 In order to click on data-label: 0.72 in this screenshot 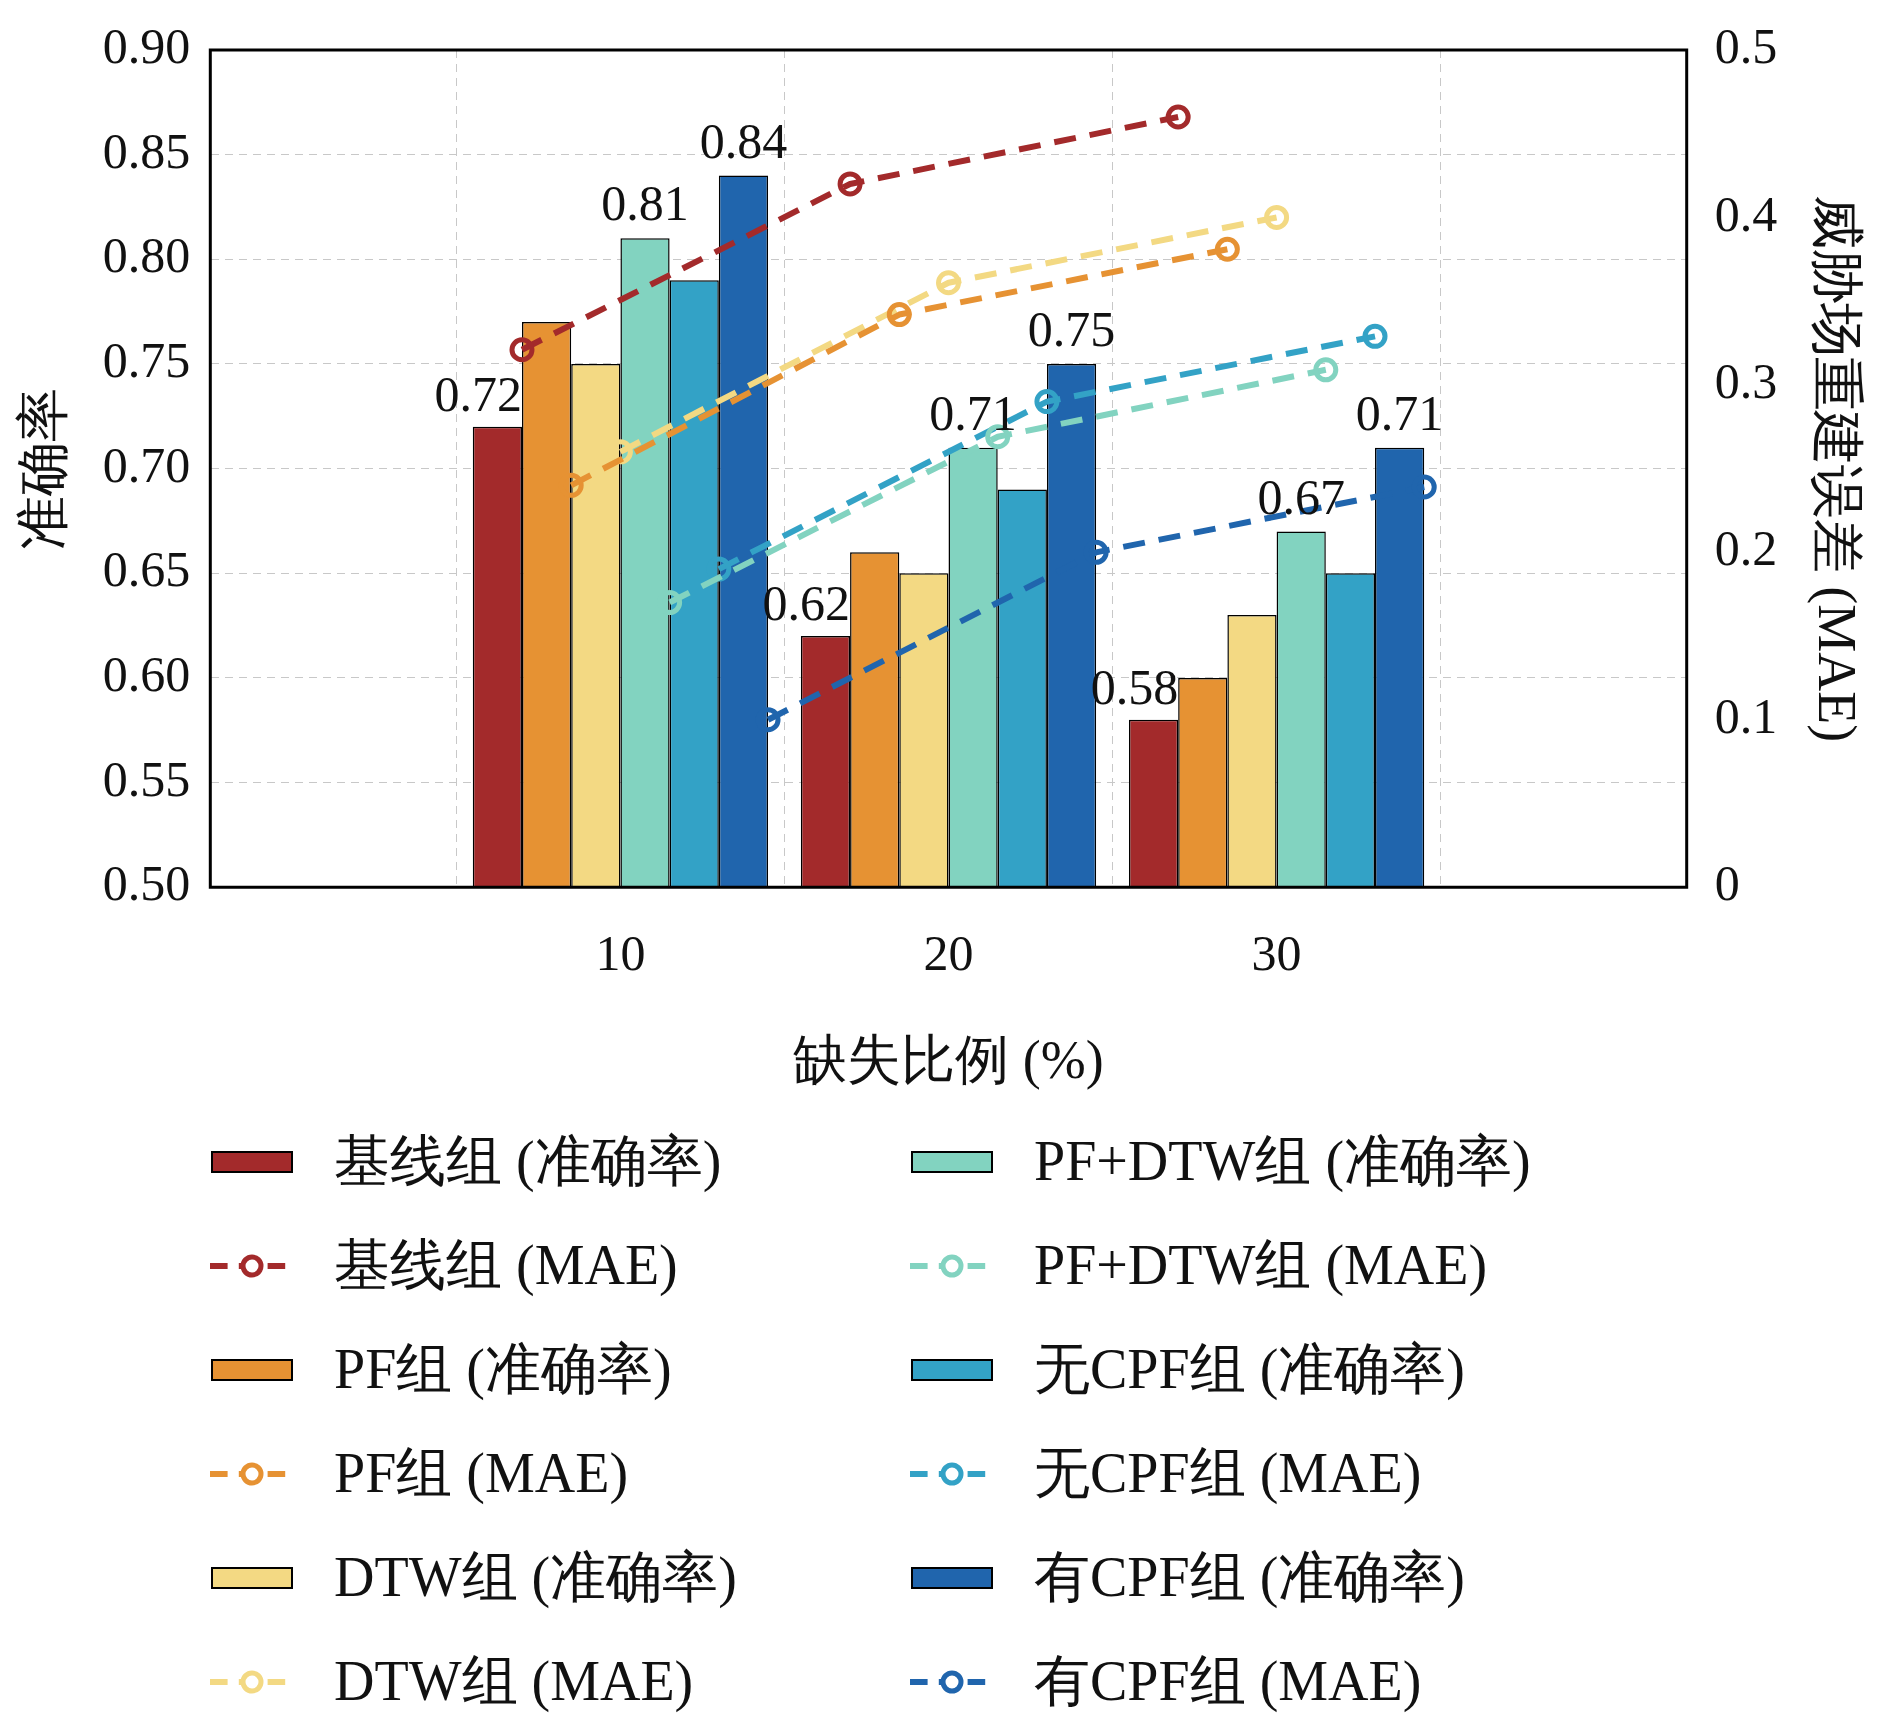, I will do `click(478, 393)`.